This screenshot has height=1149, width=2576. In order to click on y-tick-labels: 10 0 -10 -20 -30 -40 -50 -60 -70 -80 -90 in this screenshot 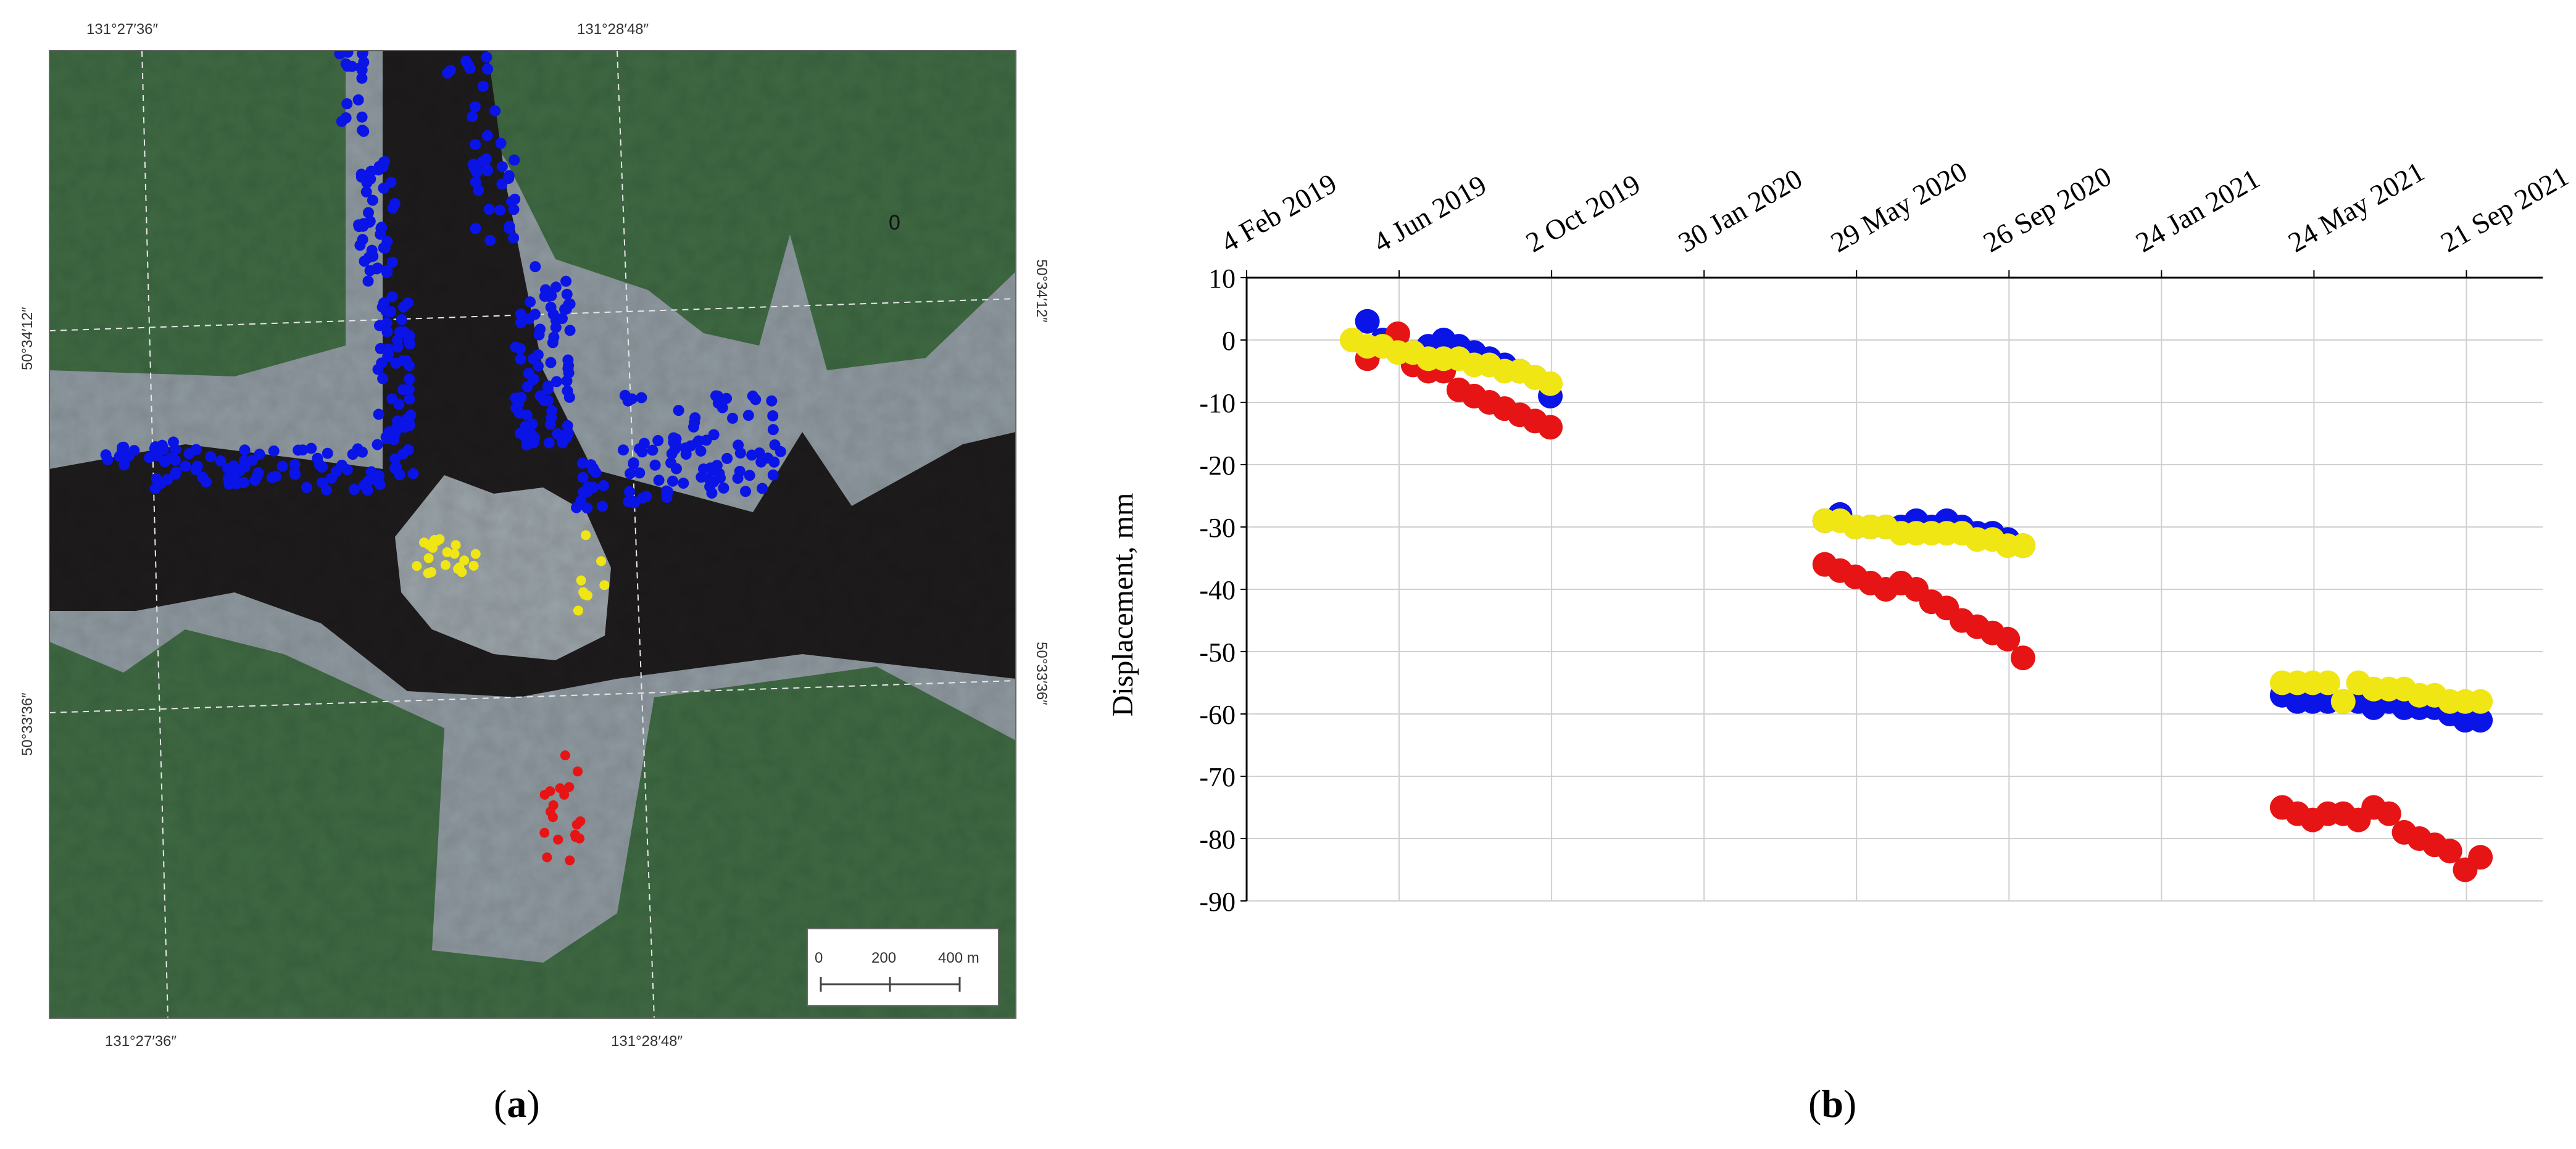, I will do `click(1218, 590)`.